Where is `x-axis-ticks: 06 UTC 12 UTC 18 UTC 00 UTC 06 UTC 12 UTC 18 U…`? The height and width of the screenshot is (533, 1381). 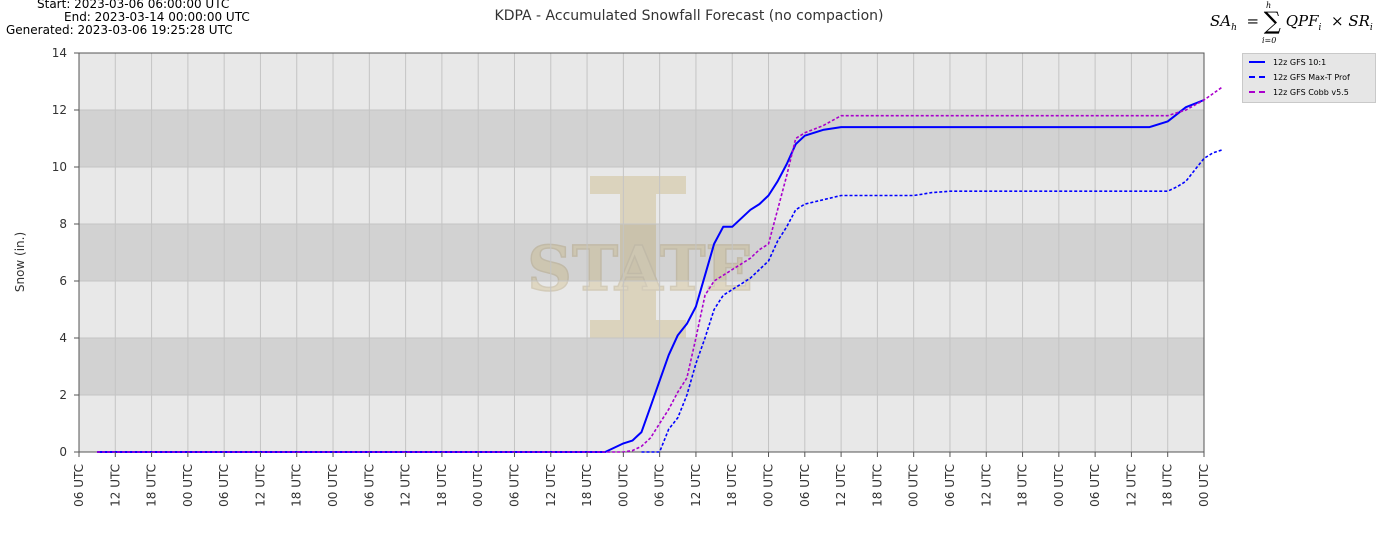
x-axis-ticks: 06 UTC 12 UTC 18 UTC 00 UTC 06 UTC 12 UTC 18 U… is located at coordinates (641, 479).